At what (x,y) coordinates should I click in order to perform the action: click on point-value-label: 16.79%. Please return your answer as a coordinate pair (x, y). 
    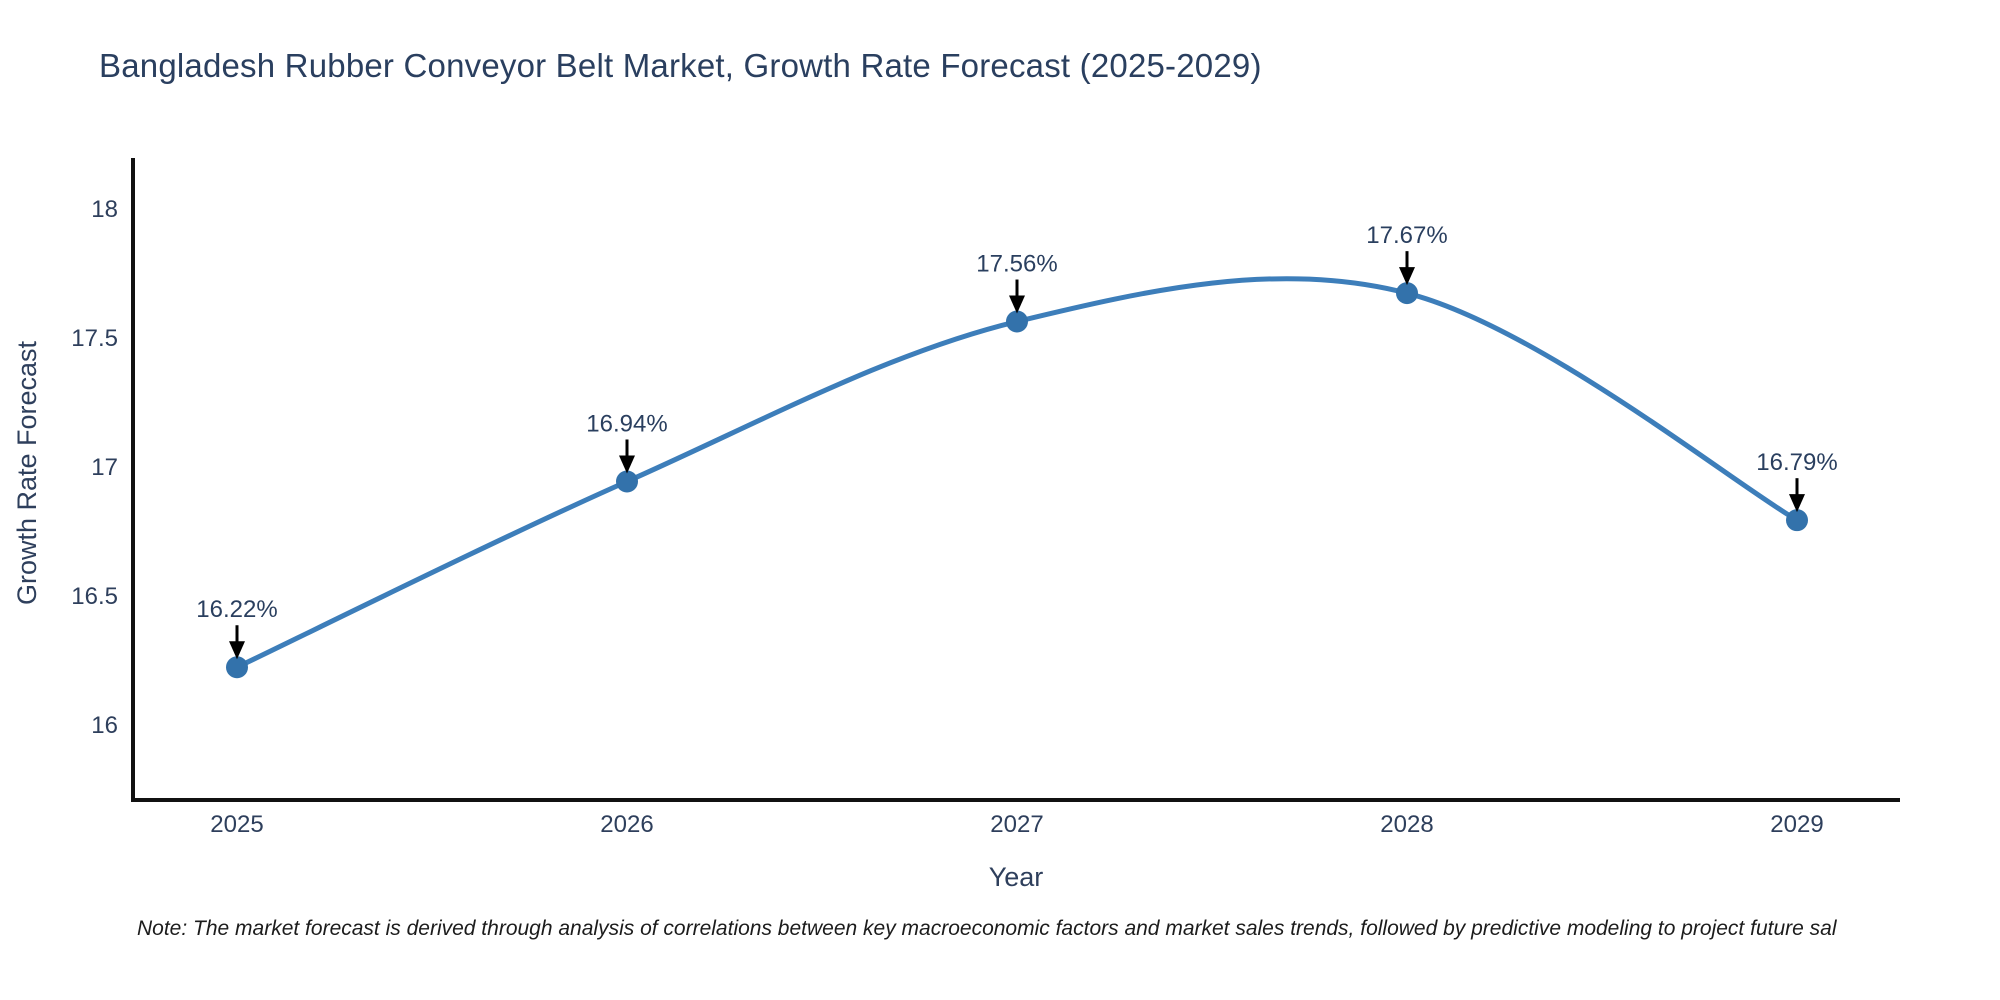
    Looking at the image, I should click on (1796, 462).